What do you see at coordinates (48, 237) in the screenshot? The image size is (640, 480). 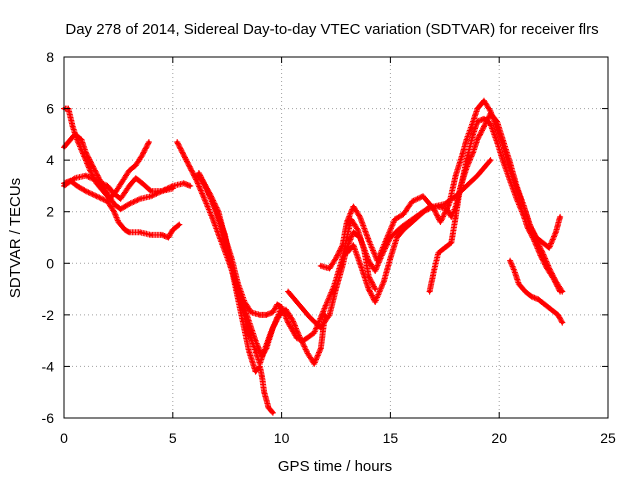 I see `y-tick-labels: 8 6 4 2 0 -2 -4 -6` at bounding box center [48, 237].